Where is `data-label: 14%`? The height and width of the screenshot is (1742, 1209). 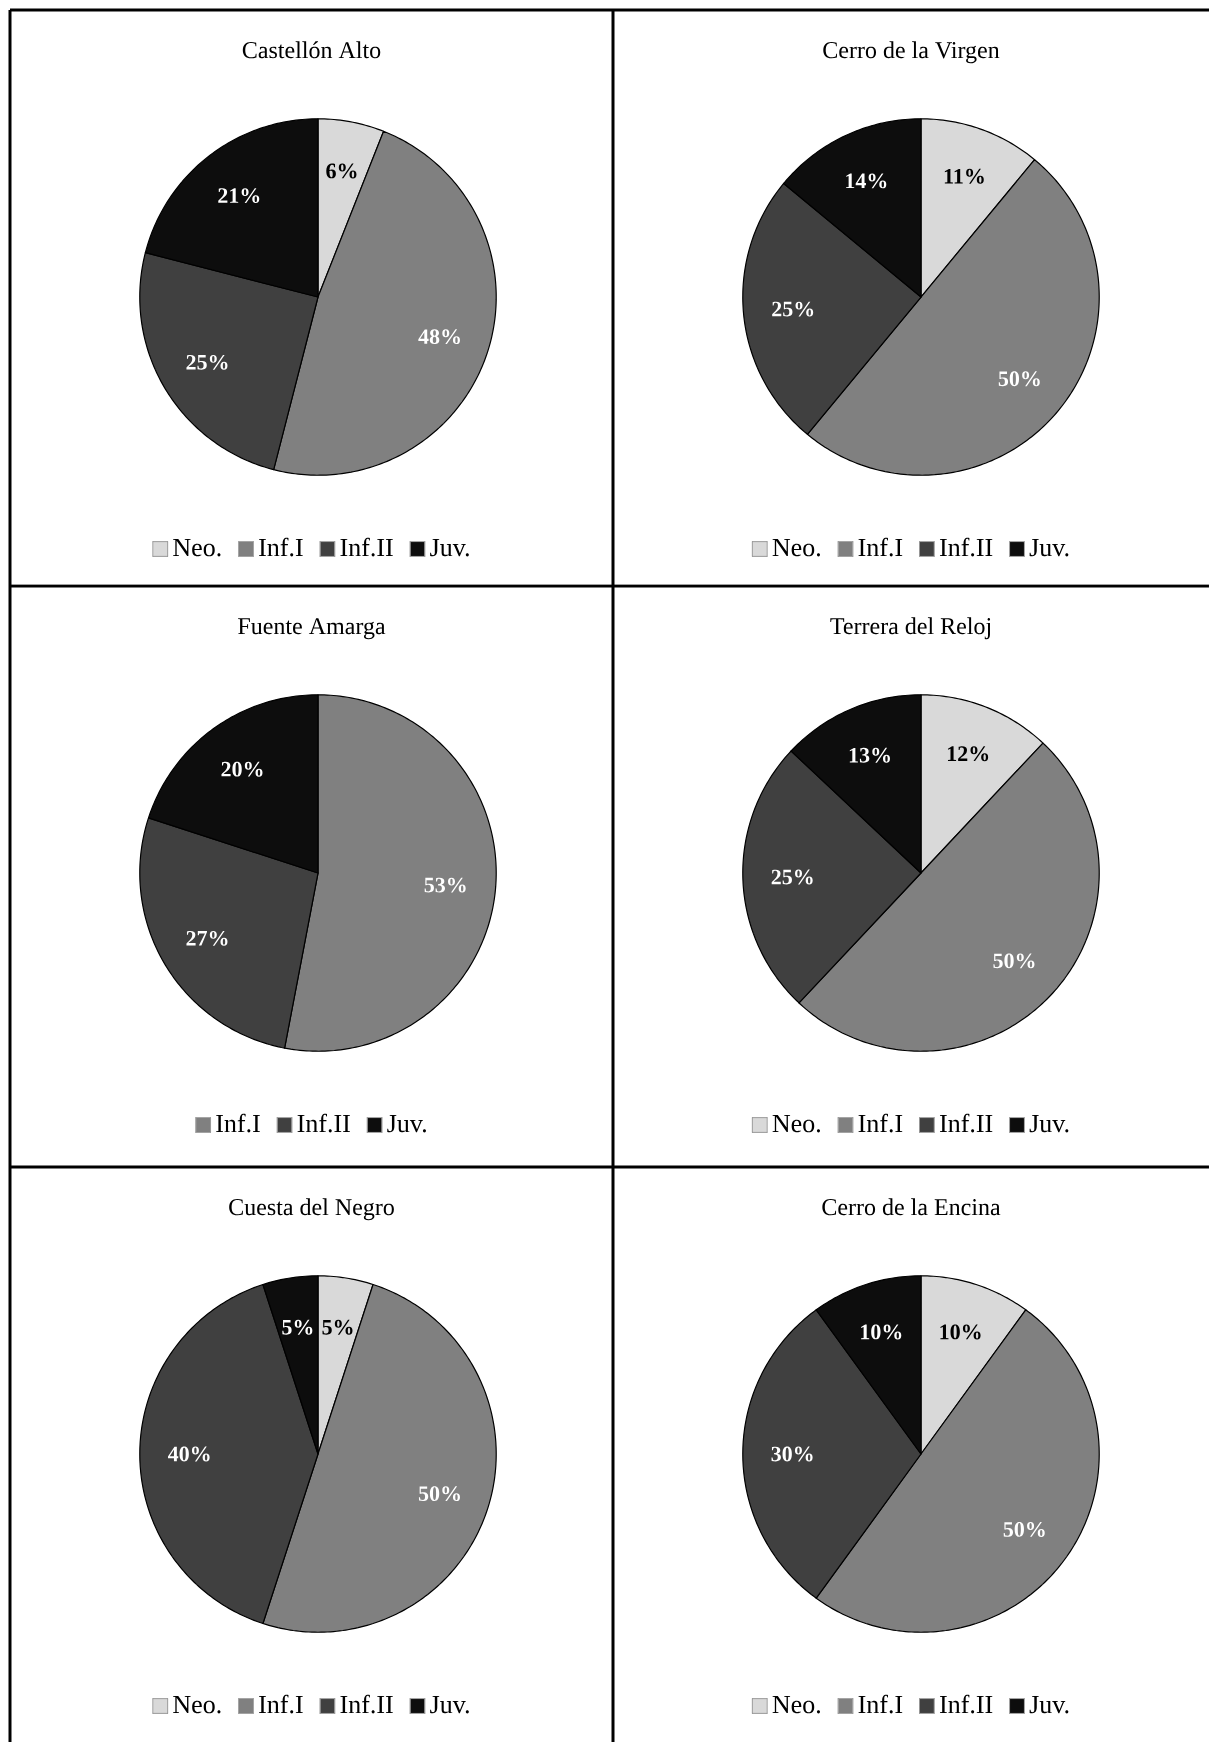 data-label: 14% is located at coordinates (866, 181).